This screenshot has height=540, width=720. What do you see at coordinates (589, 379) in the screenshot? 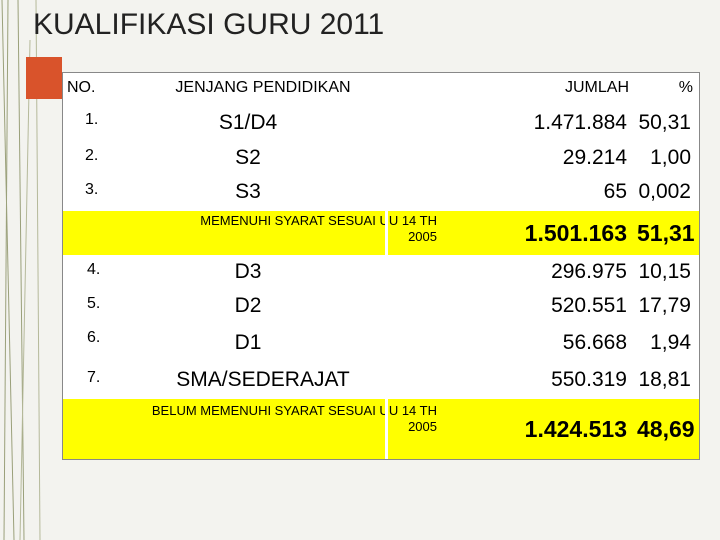
I see `row-jumlah: 550.319` at bounding box center [589, 379].